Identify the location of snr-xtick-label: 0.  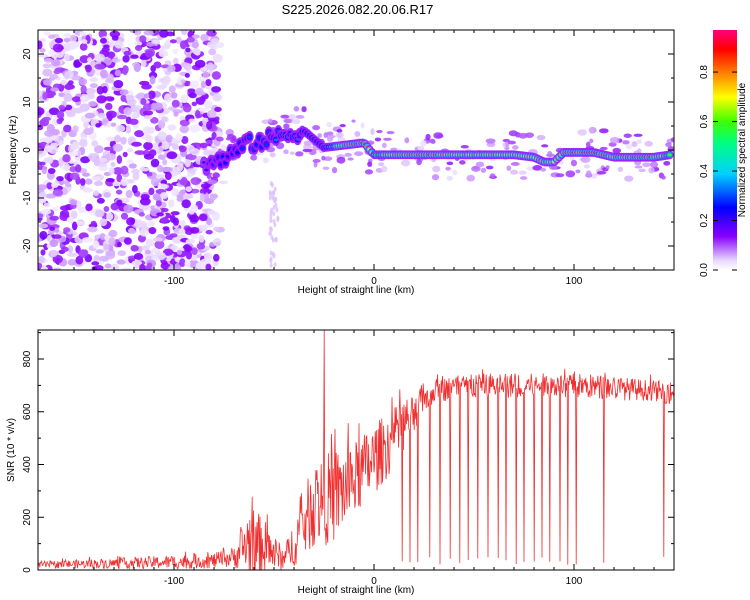
(374, 581).